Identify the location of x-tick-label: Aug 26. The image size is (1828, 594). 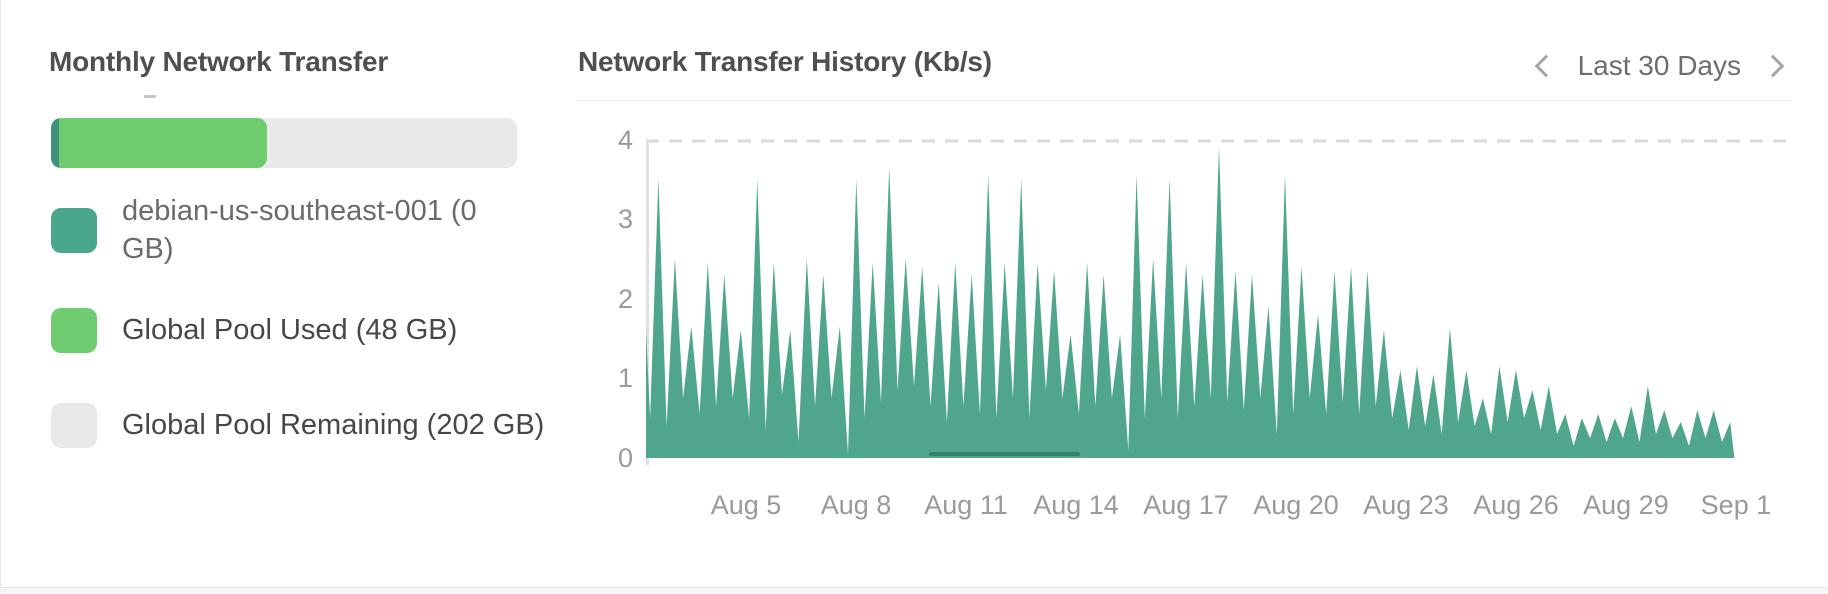
(1516, 505).